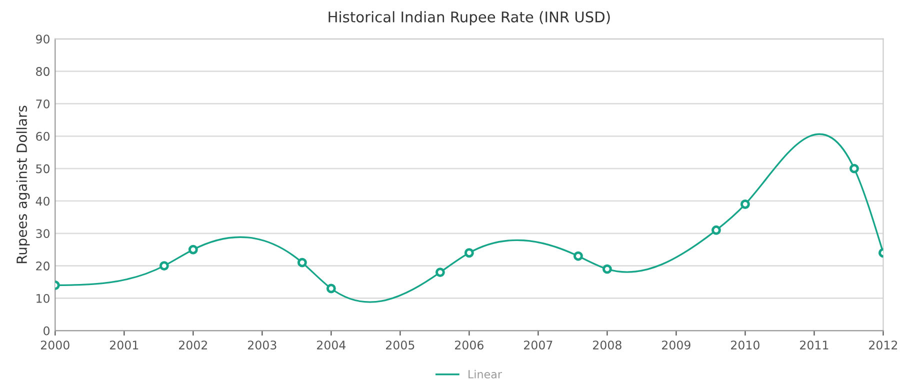 This screenshot has height=389, width=904. I want to click on x-tick-label: 2005, so click(400, 345).